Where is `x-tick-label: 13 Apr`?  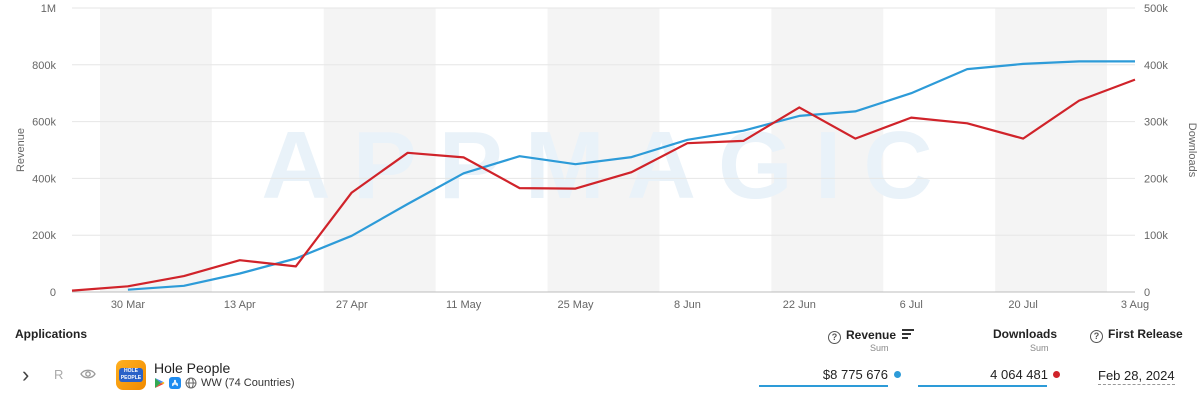
x-tick-label: 13 Apr is located at coordinates (240, 305).